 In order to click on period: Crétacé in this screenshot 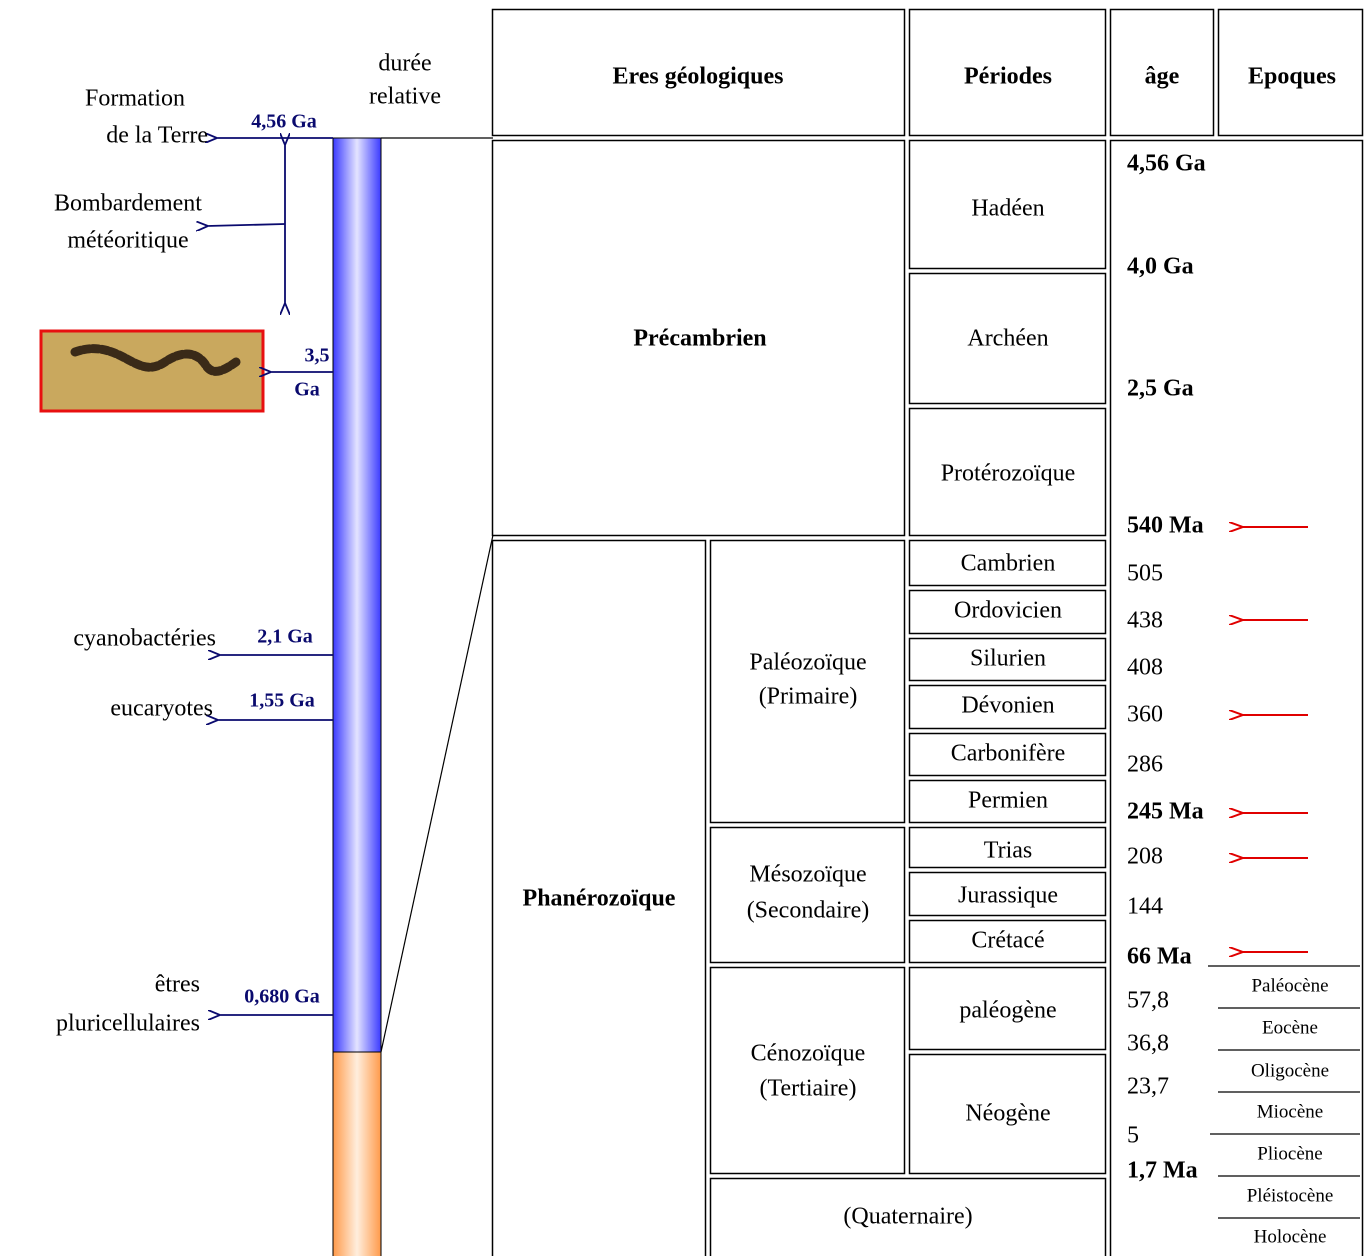, I will do `click(1007, 941)`.